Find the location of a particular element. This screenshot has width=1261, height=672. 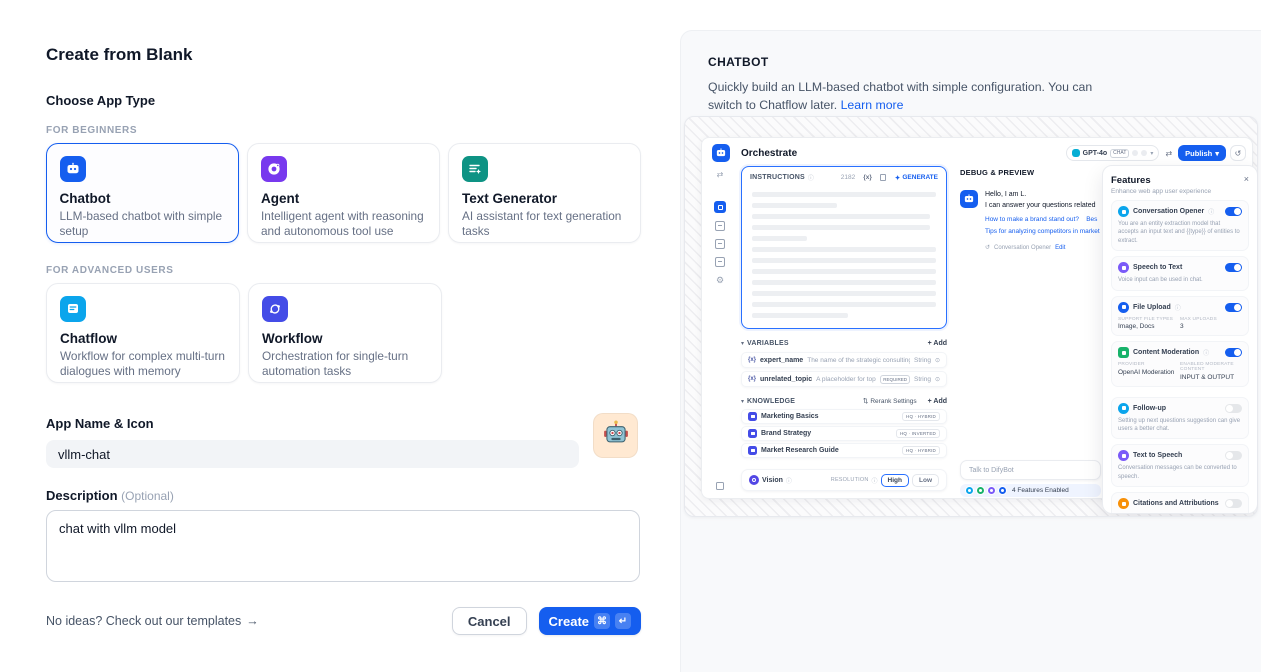

robot-emoji-icon is located at coordinates (616, 435).